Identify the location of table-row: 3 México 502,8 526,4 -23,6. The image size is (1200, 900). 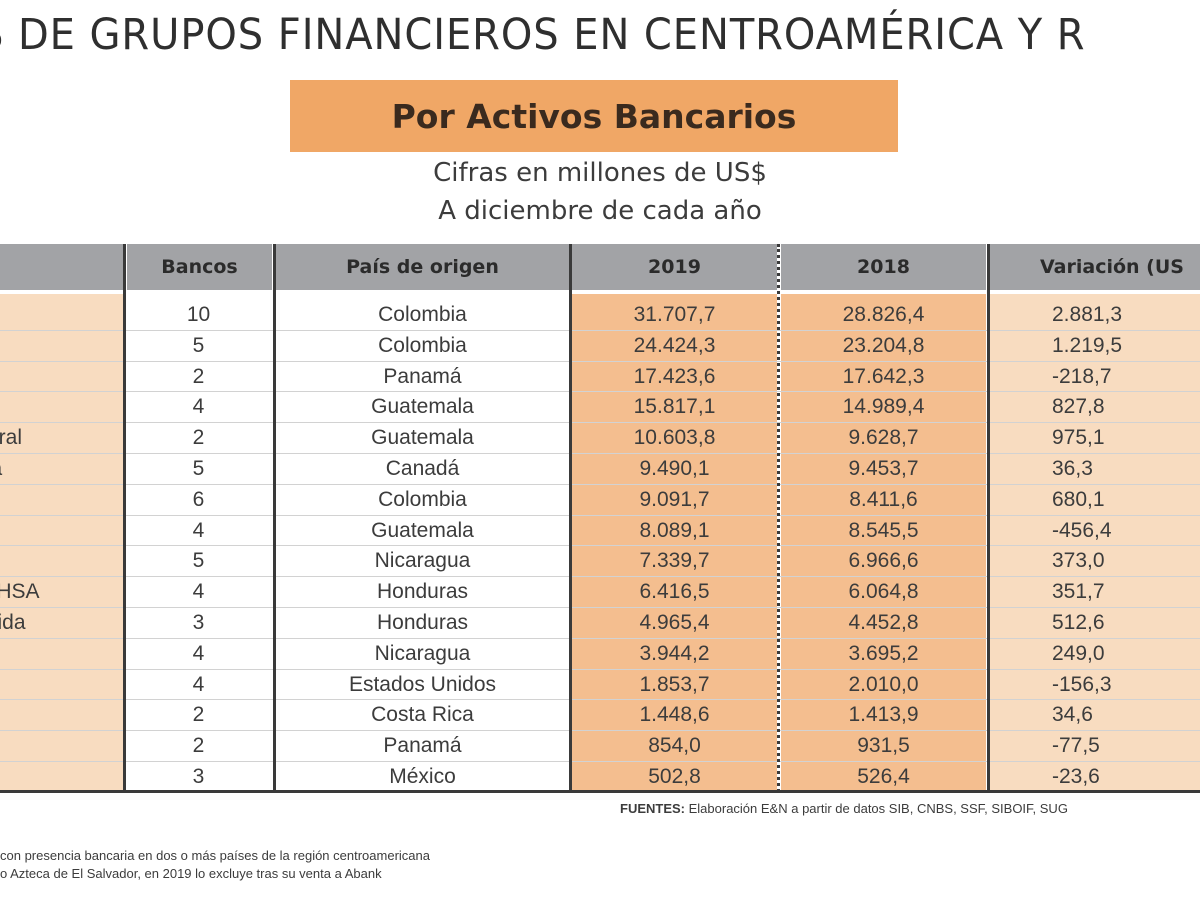
(600, 777).